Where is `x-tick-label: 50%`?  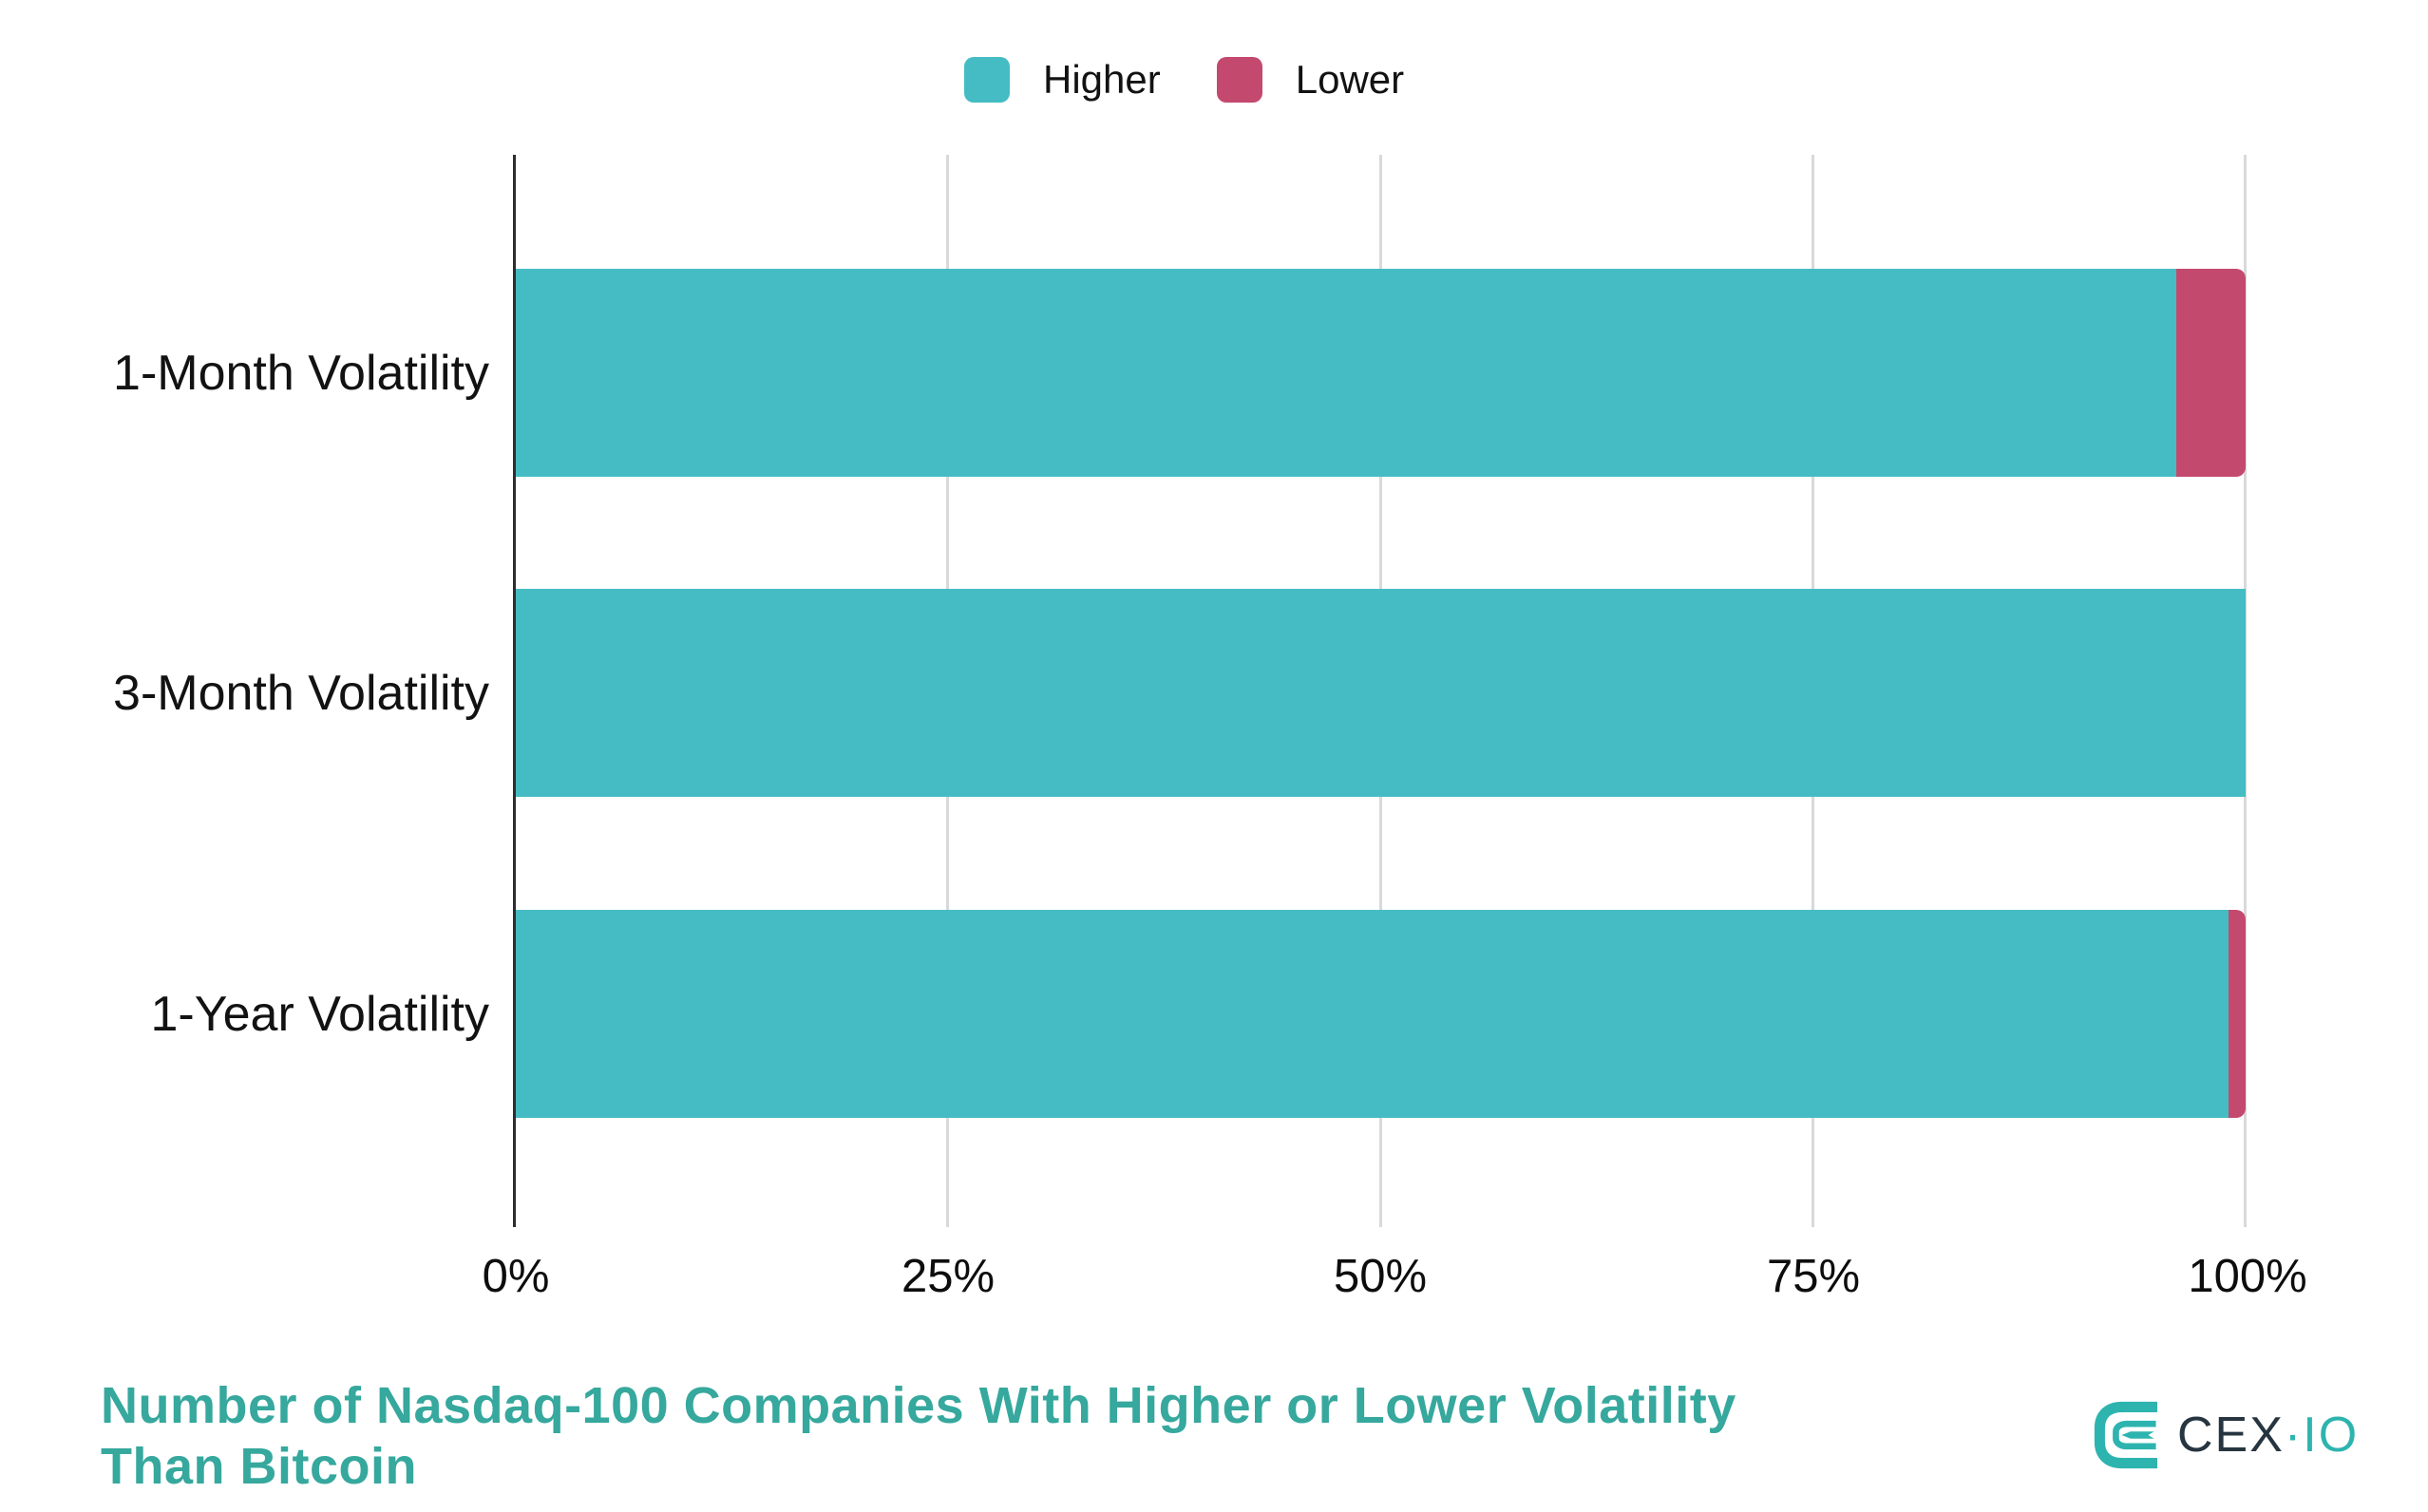
x-tick-label: 50% is located at coordinates (1381, 1276).